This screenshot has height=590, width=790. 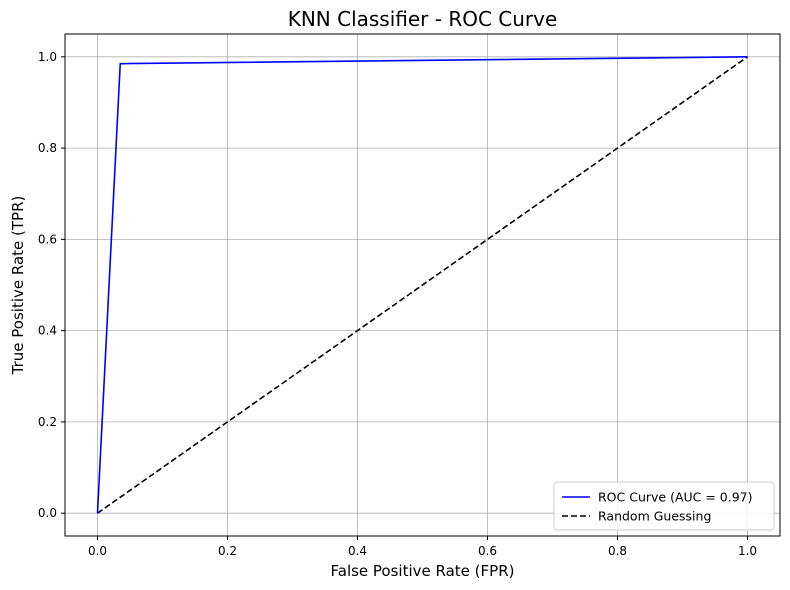 I want to click on y-axis-label: True Positive Rate (TPR), so click(x=18, y=286).